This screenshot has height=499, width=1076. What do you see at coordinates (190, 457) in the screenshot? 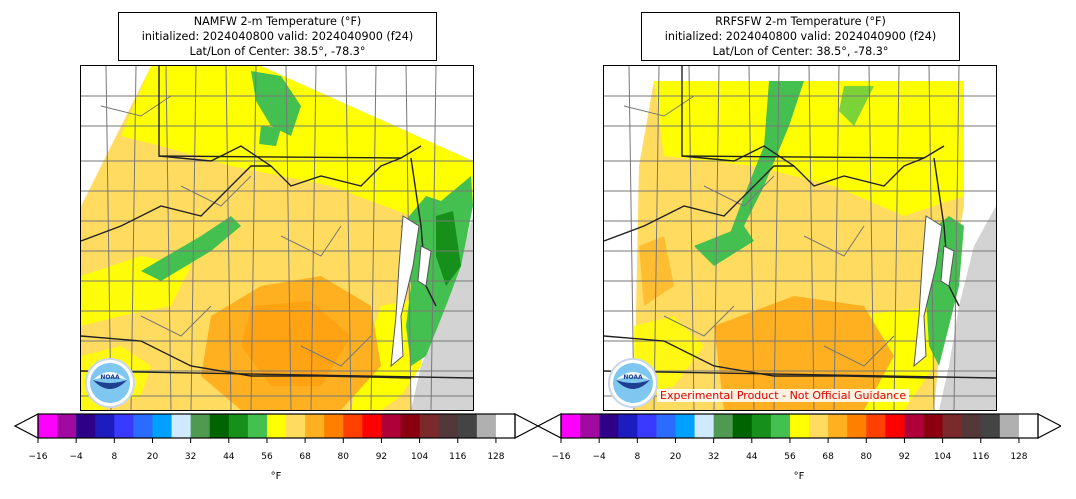
I see `colorbar-tick-label: 32` at bounding box center [190, 457].